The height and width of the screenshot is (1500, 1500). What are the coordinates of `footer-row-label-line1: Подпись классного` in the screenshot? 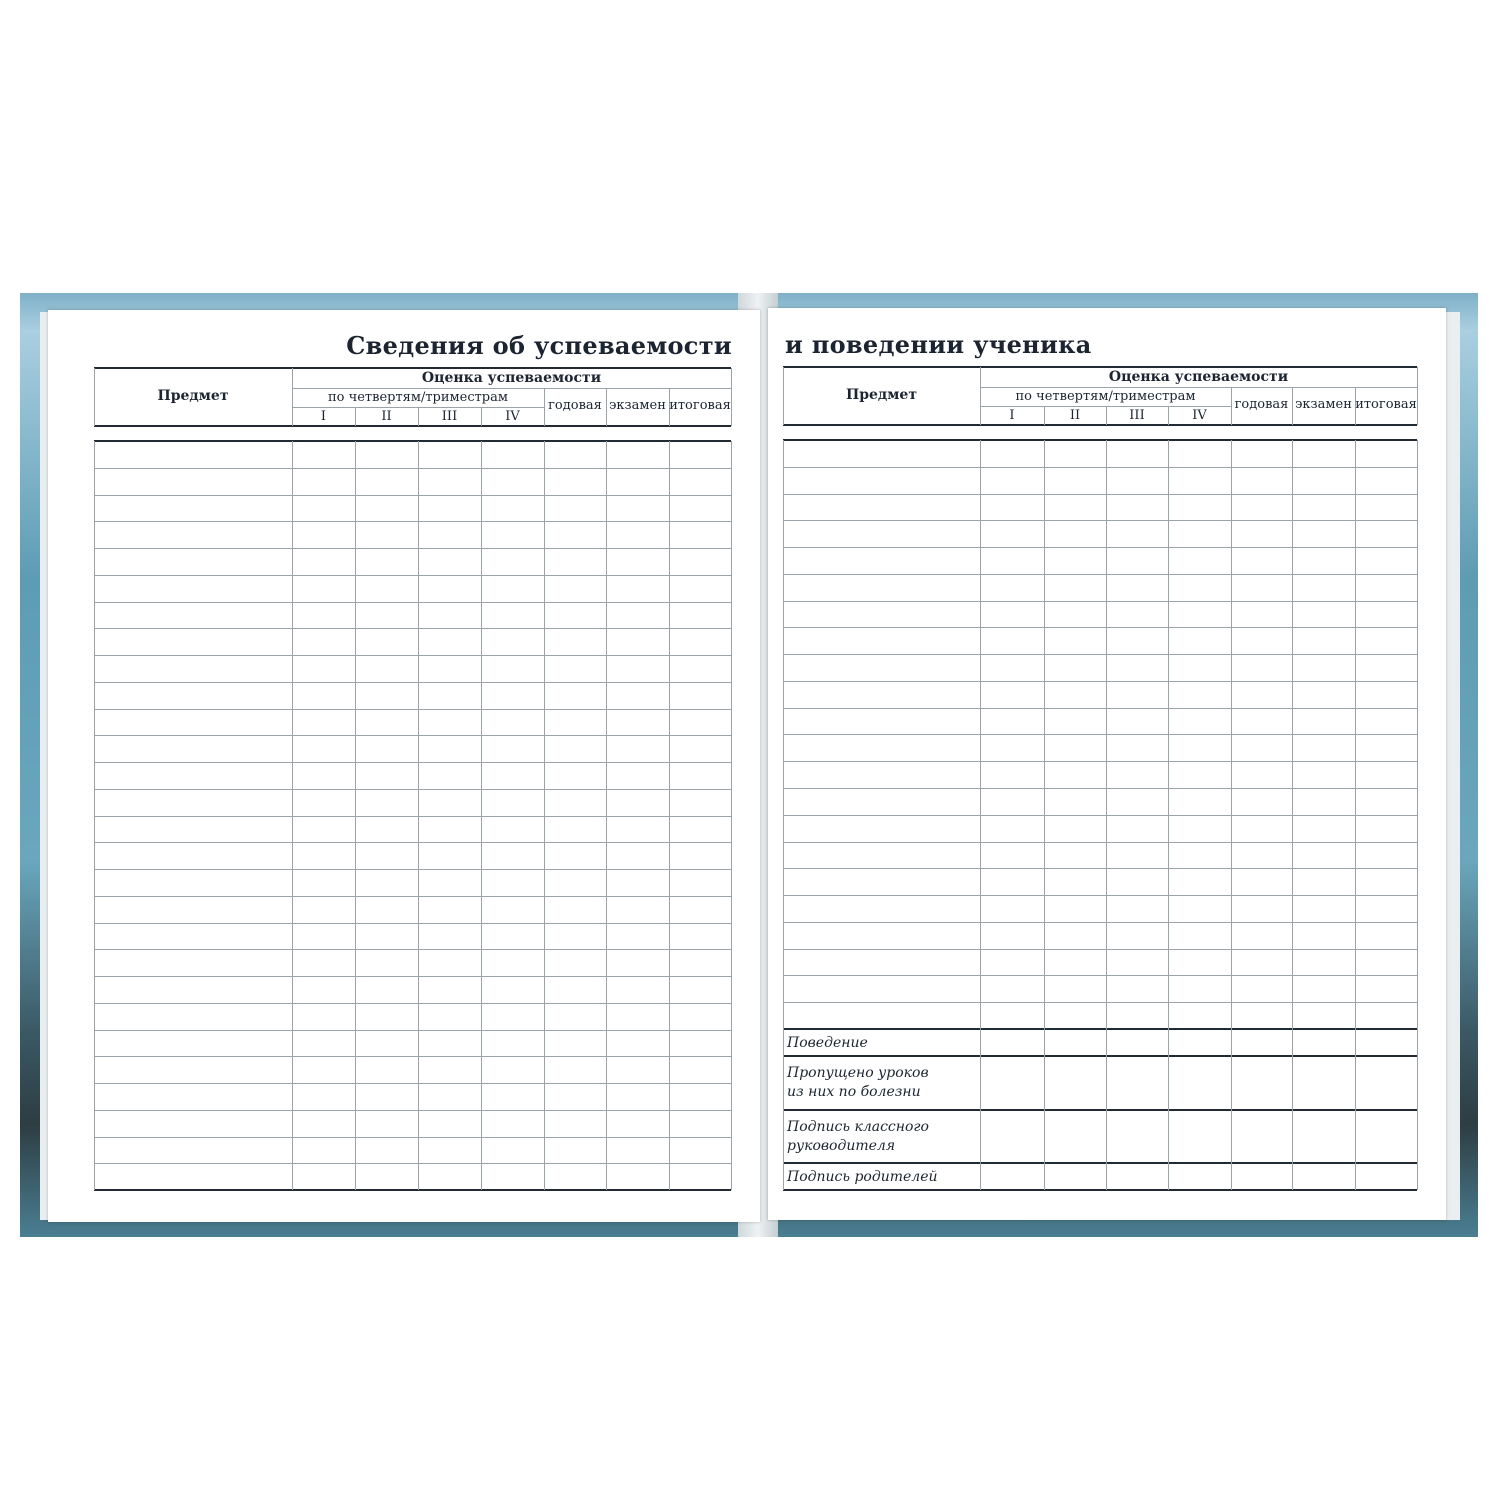 It's located at (858, 1126).